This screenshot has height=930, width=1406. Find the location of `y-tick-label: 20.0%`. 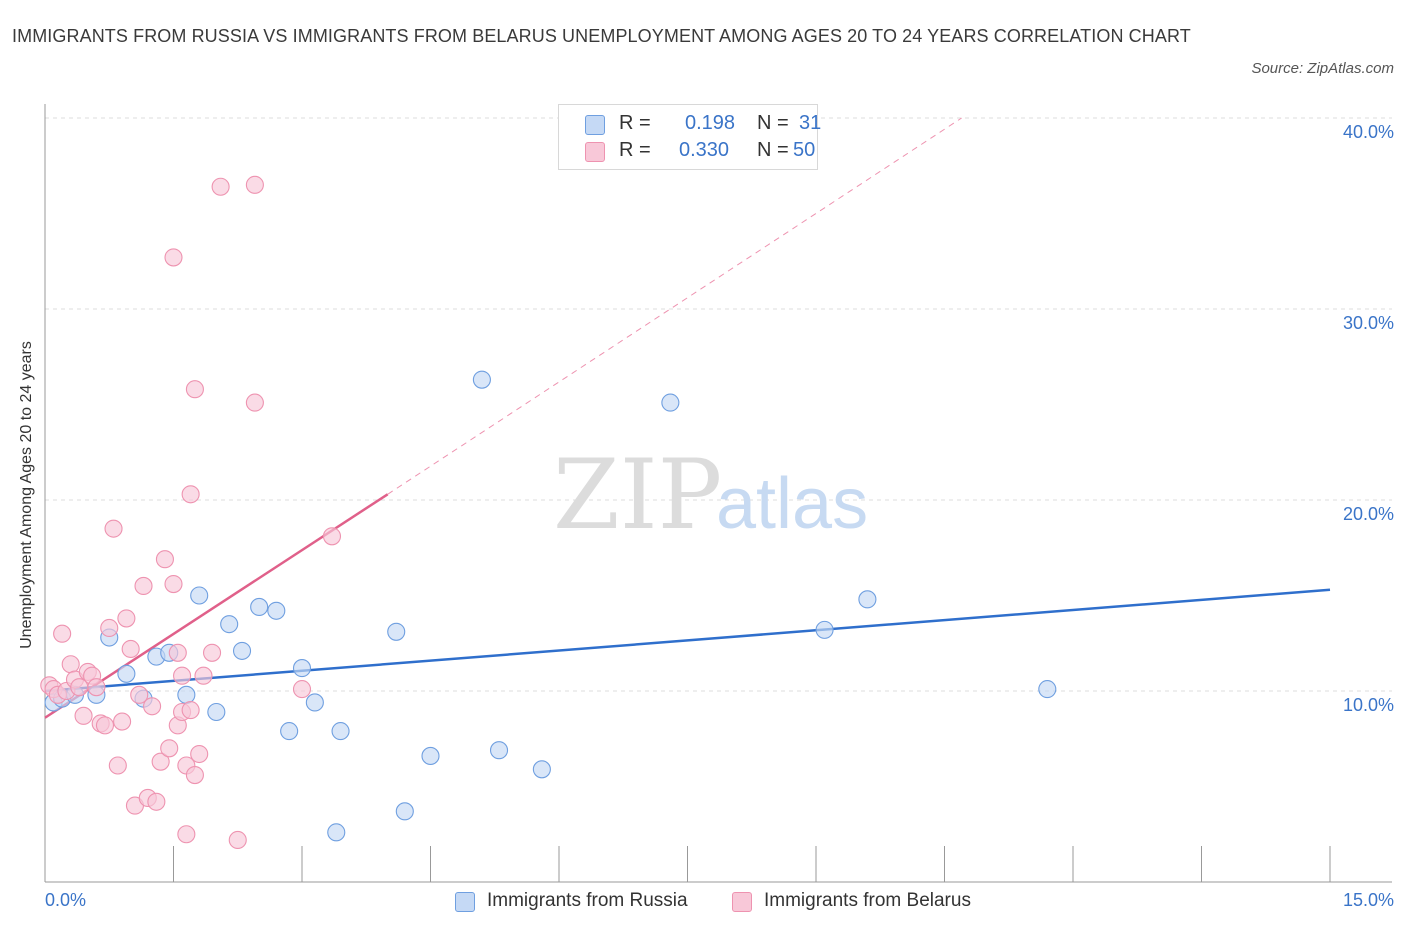

y-tick-label: 20.0% is located at coordinates (1368, 514).